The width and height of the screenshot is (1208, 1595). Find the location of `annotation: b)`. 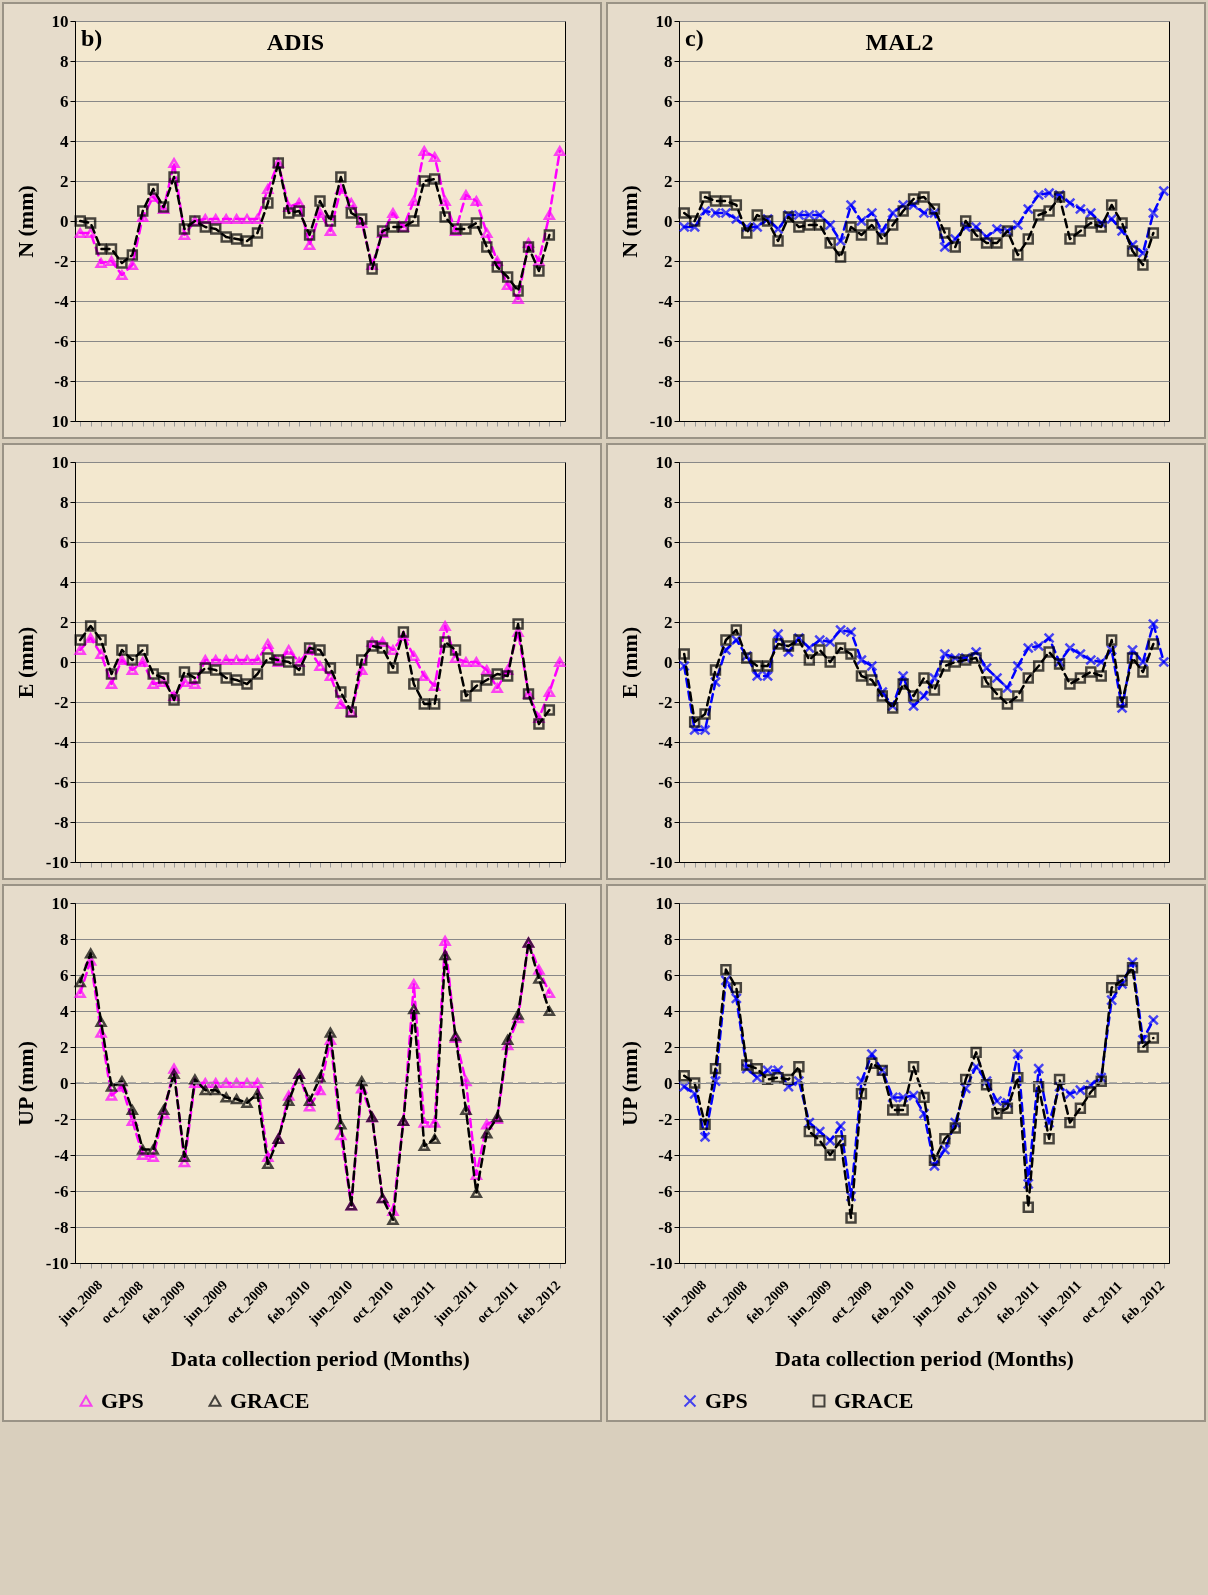

annotation: b) is located at coordinates (92, 38).